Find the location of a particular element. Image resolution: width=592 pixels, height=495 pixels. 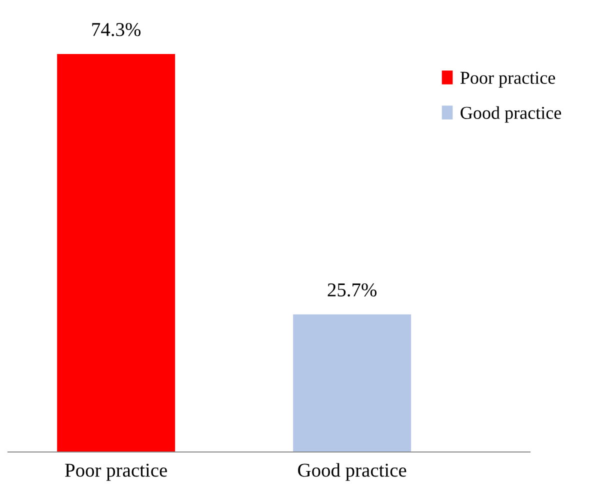

legend-label: Poor practice is located at coordinates (508, 80).